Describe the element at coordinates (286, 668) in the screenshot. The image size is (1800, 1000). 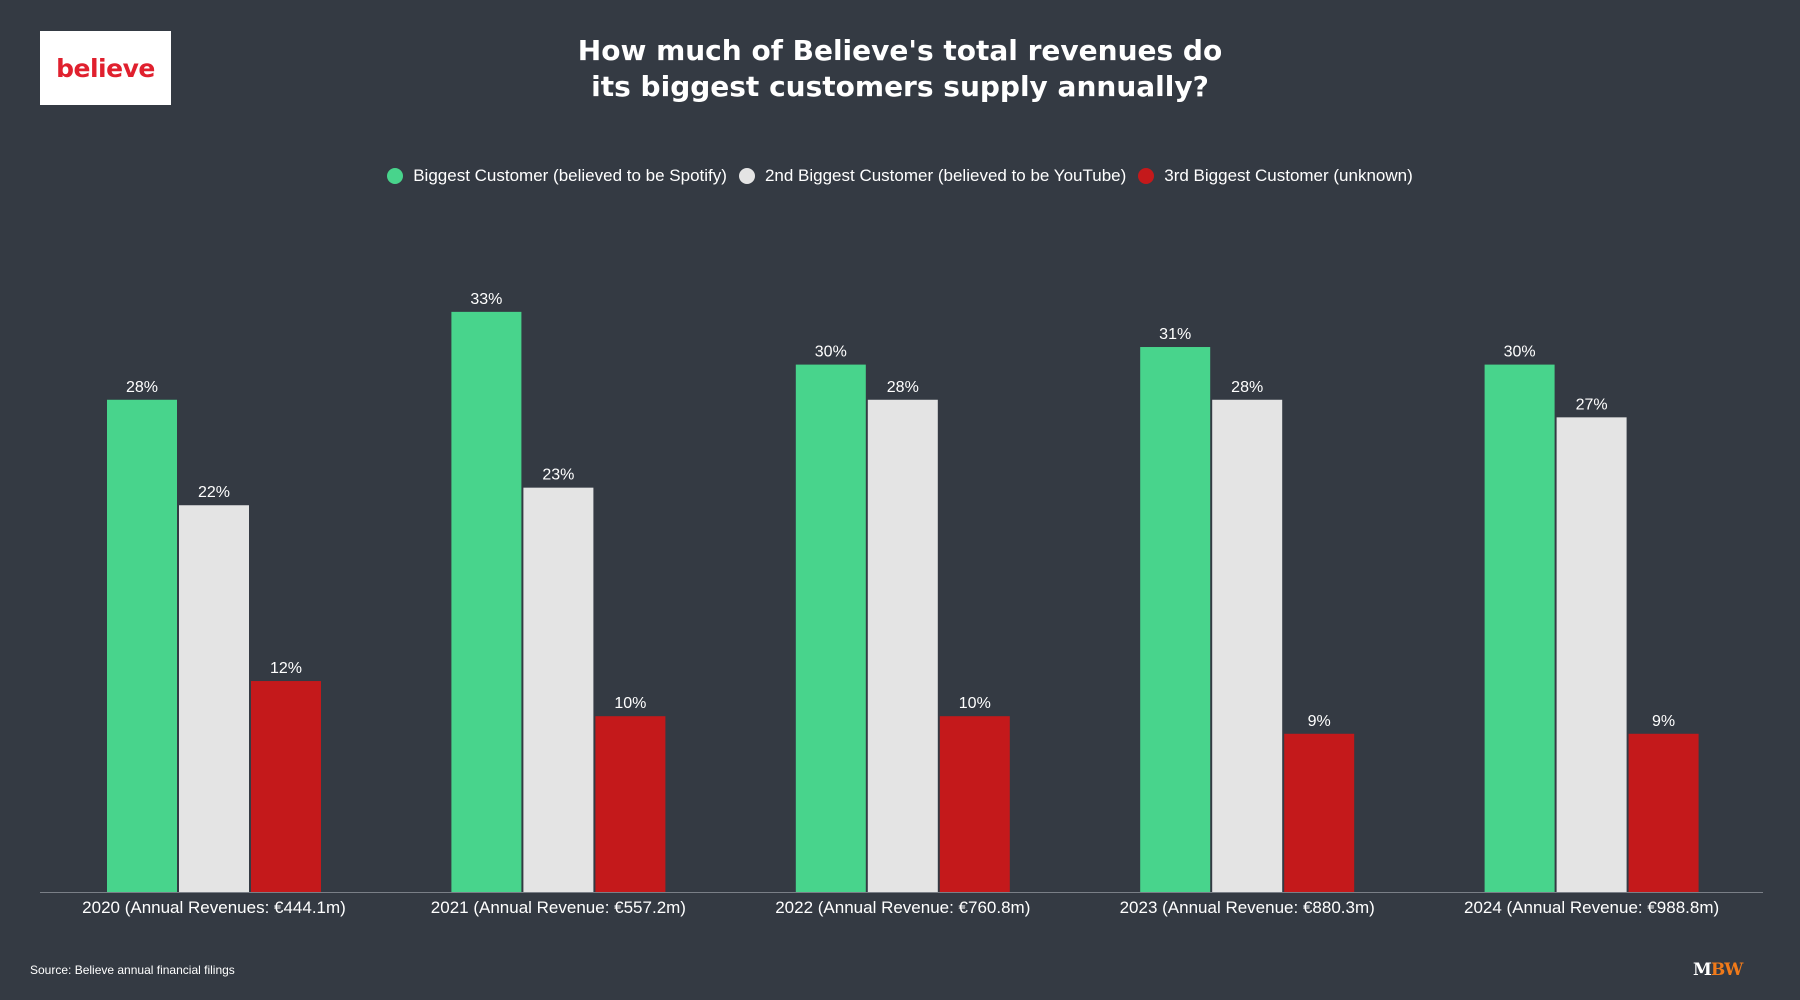
I see `data-label: 12%` at that location.